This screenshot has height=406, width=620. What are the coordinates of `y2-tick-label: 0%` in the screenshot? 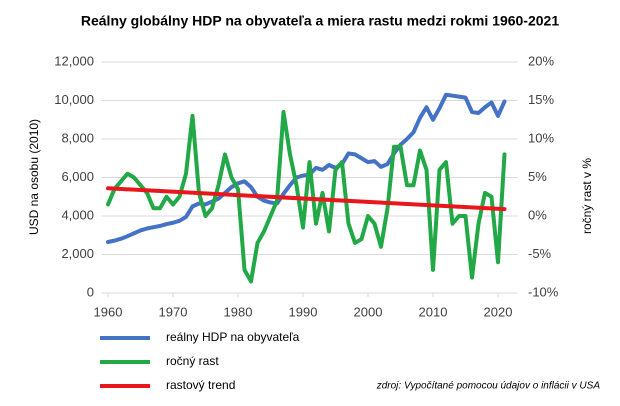 It's located at (537, 214).